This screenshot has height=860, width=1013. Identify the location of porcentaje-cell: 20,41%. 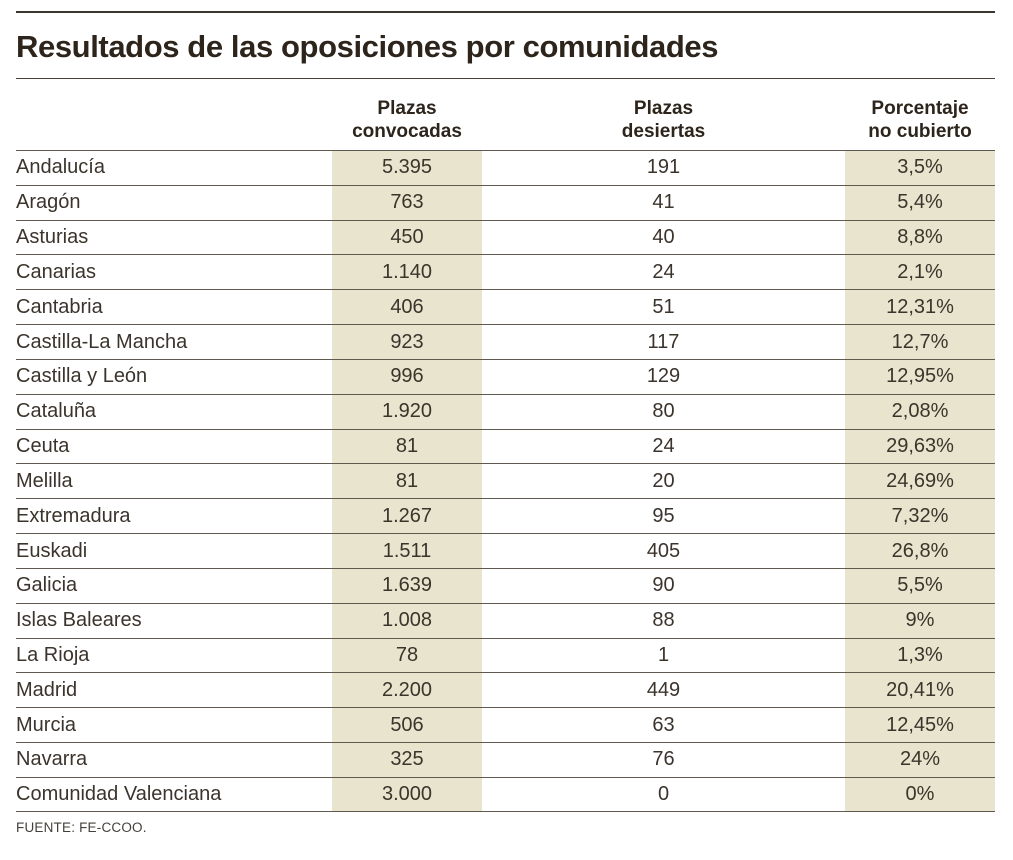
(920, 690).